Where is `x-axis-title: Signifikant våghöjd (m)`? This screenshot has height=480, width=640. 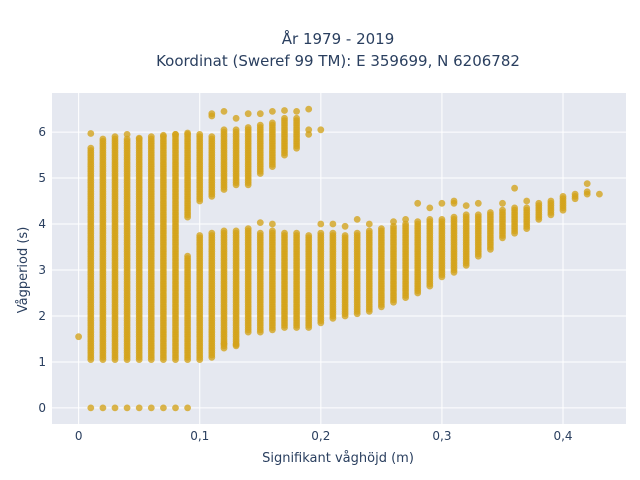 x-axis-title: Signifikant våghöjd (m) is located at coordinates (338, 458).